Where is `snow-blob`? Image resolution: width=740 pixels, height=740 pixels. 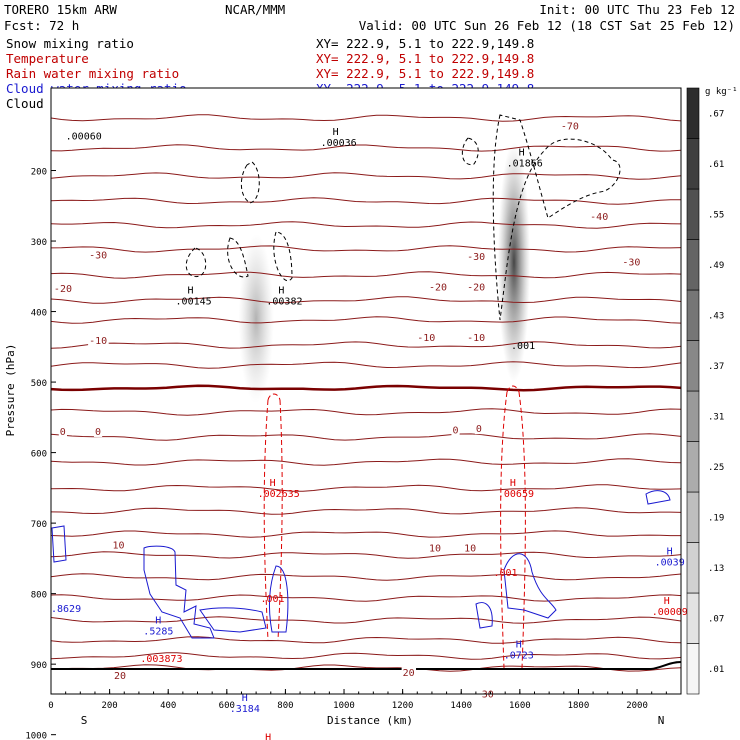 snow-blob is located at coordinates (256, 318).